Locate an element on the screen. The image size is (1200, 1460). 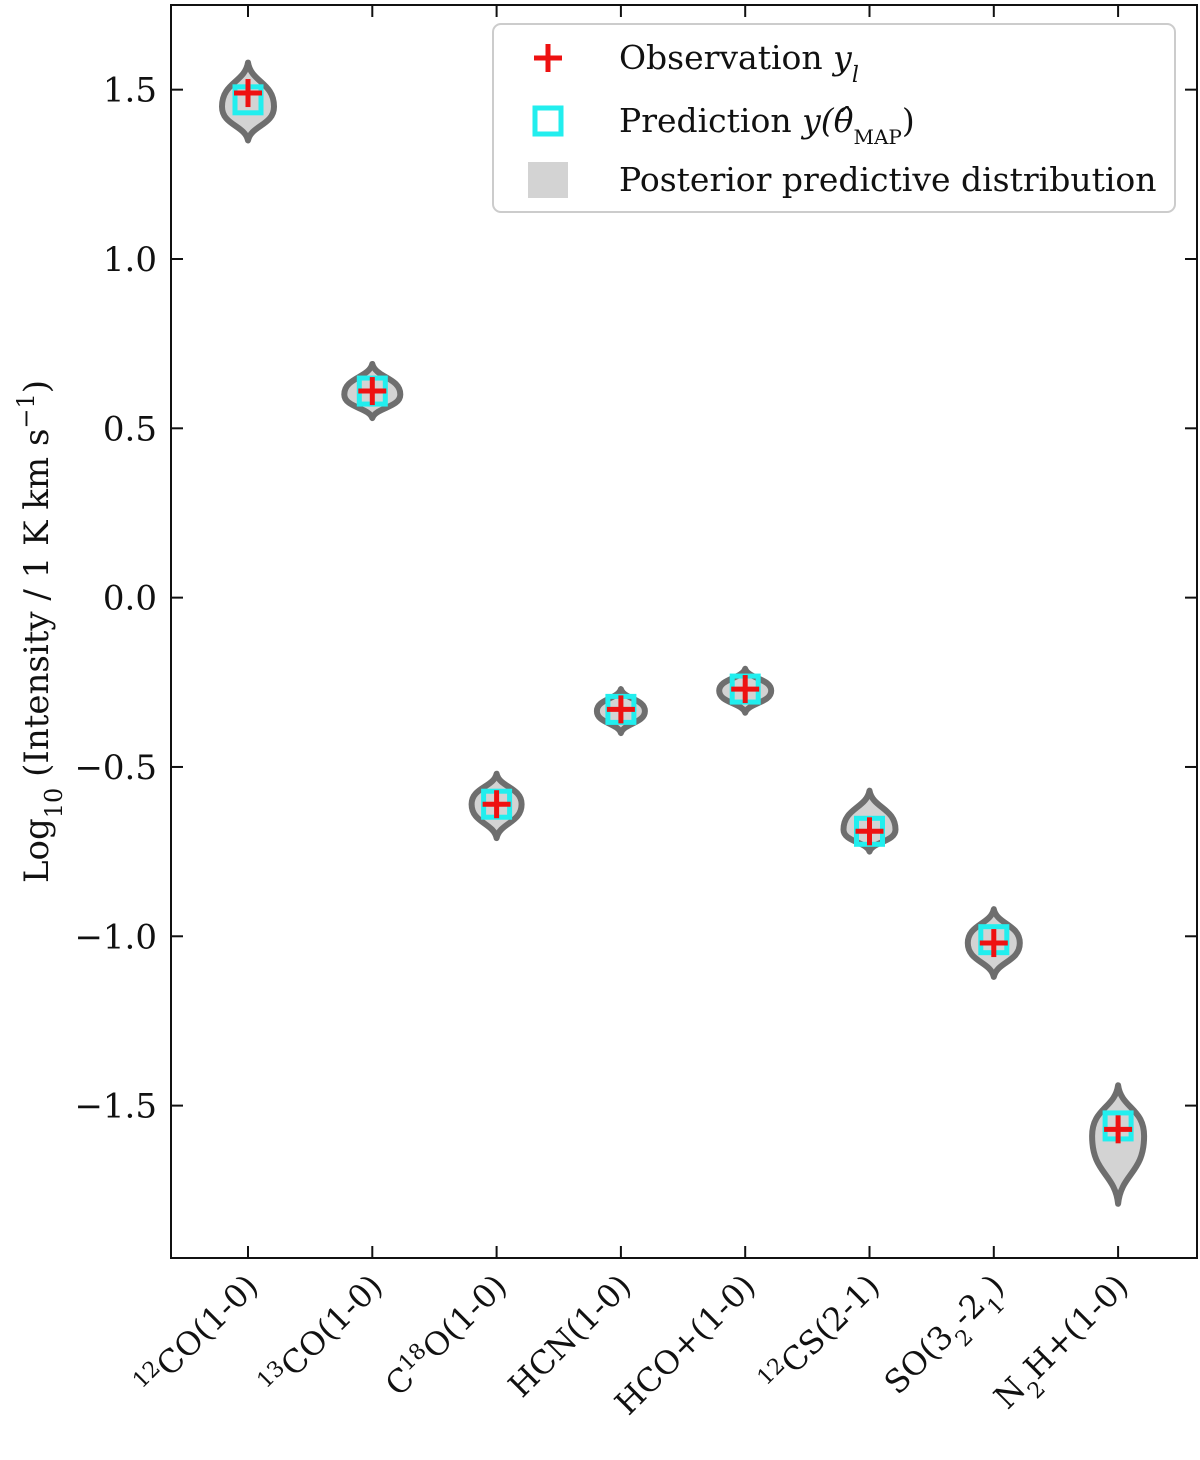
legend-observation-label: Observation yl is located at coordinates (739, 63).